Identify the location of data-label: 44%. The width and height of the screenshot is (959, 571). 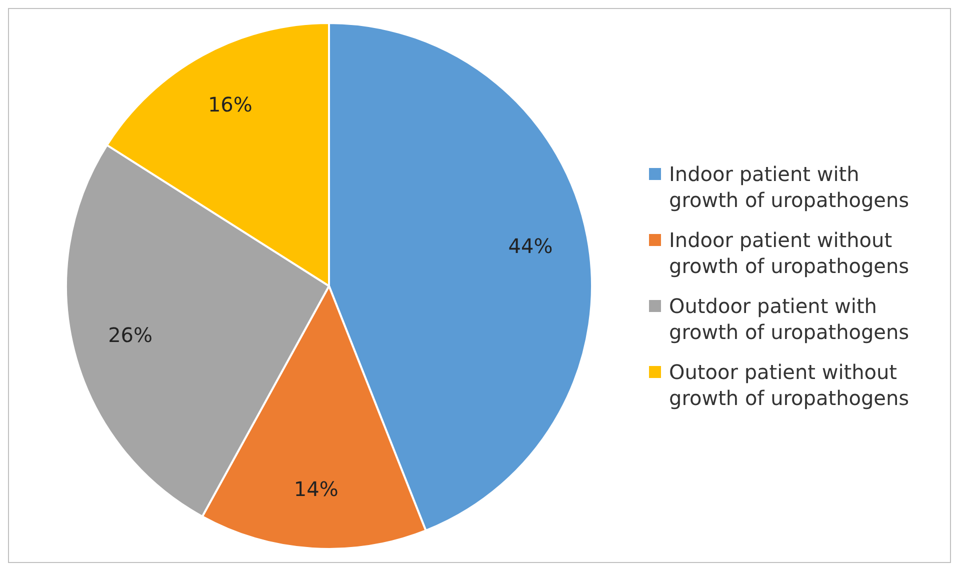
(530, 245).